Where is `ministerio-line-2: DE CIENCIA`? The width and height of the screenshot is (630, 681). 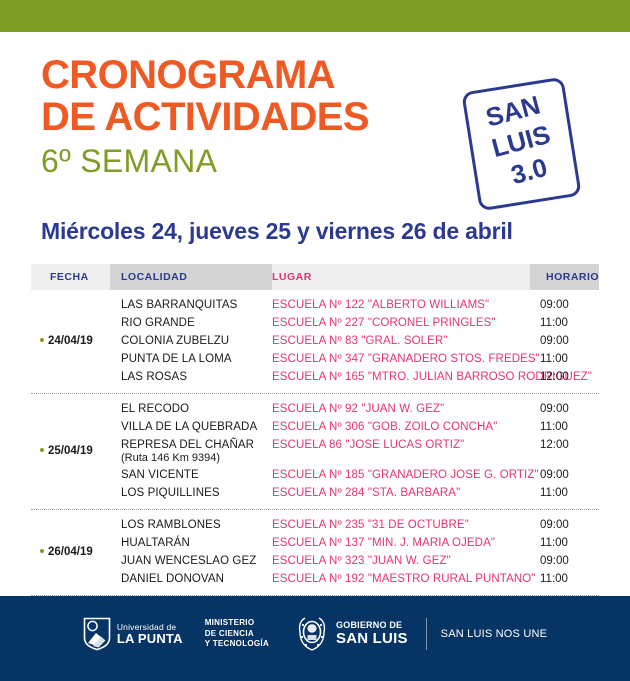
ministerio-line-2: DE CIENCIA is located at coordinates (229, 633).